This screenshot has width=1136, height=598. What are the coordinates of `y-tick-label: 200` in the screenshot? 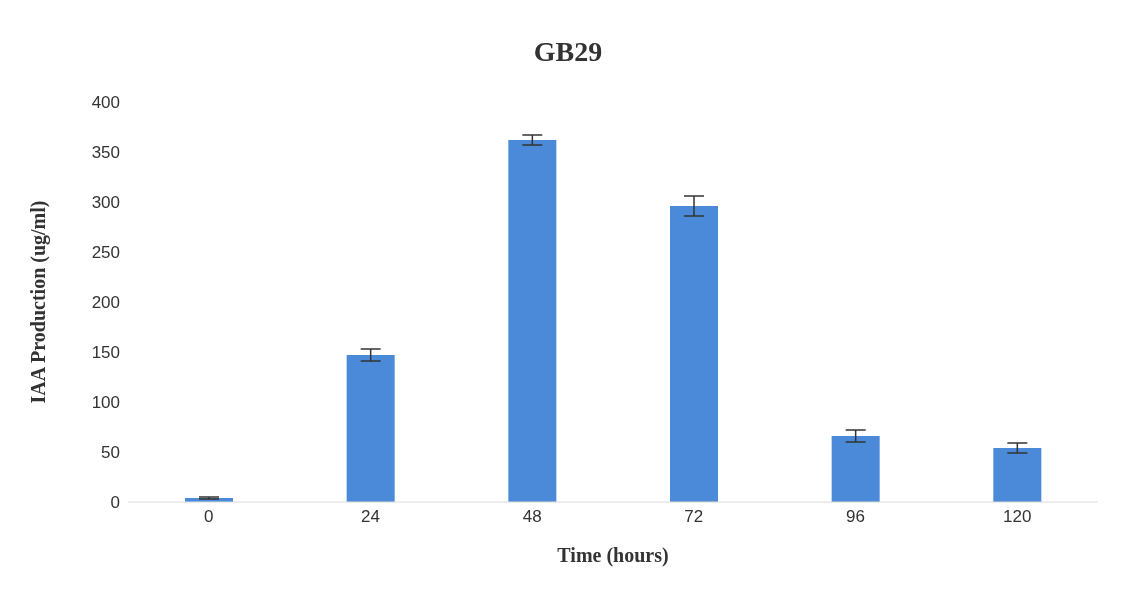 It's located at (105, 303).